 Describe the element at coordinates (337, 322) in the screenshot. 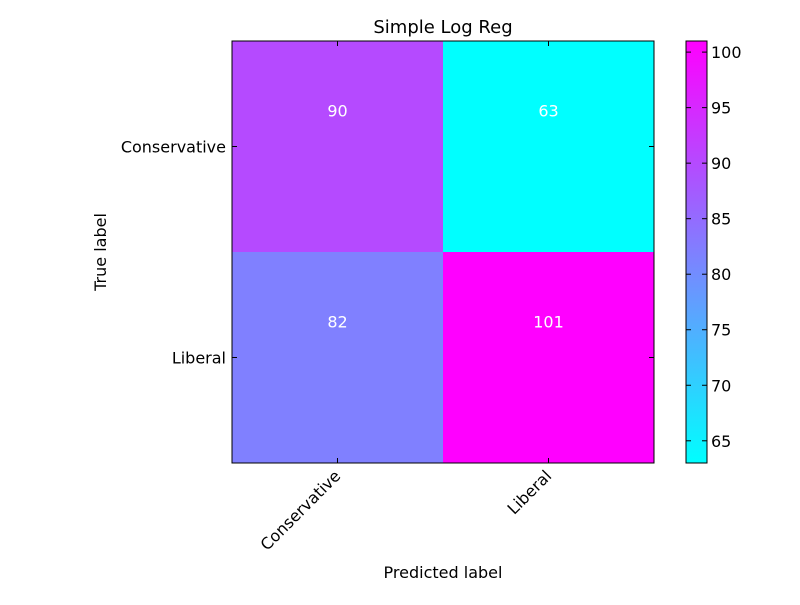

I see `cell-value-label: 82` at that location.